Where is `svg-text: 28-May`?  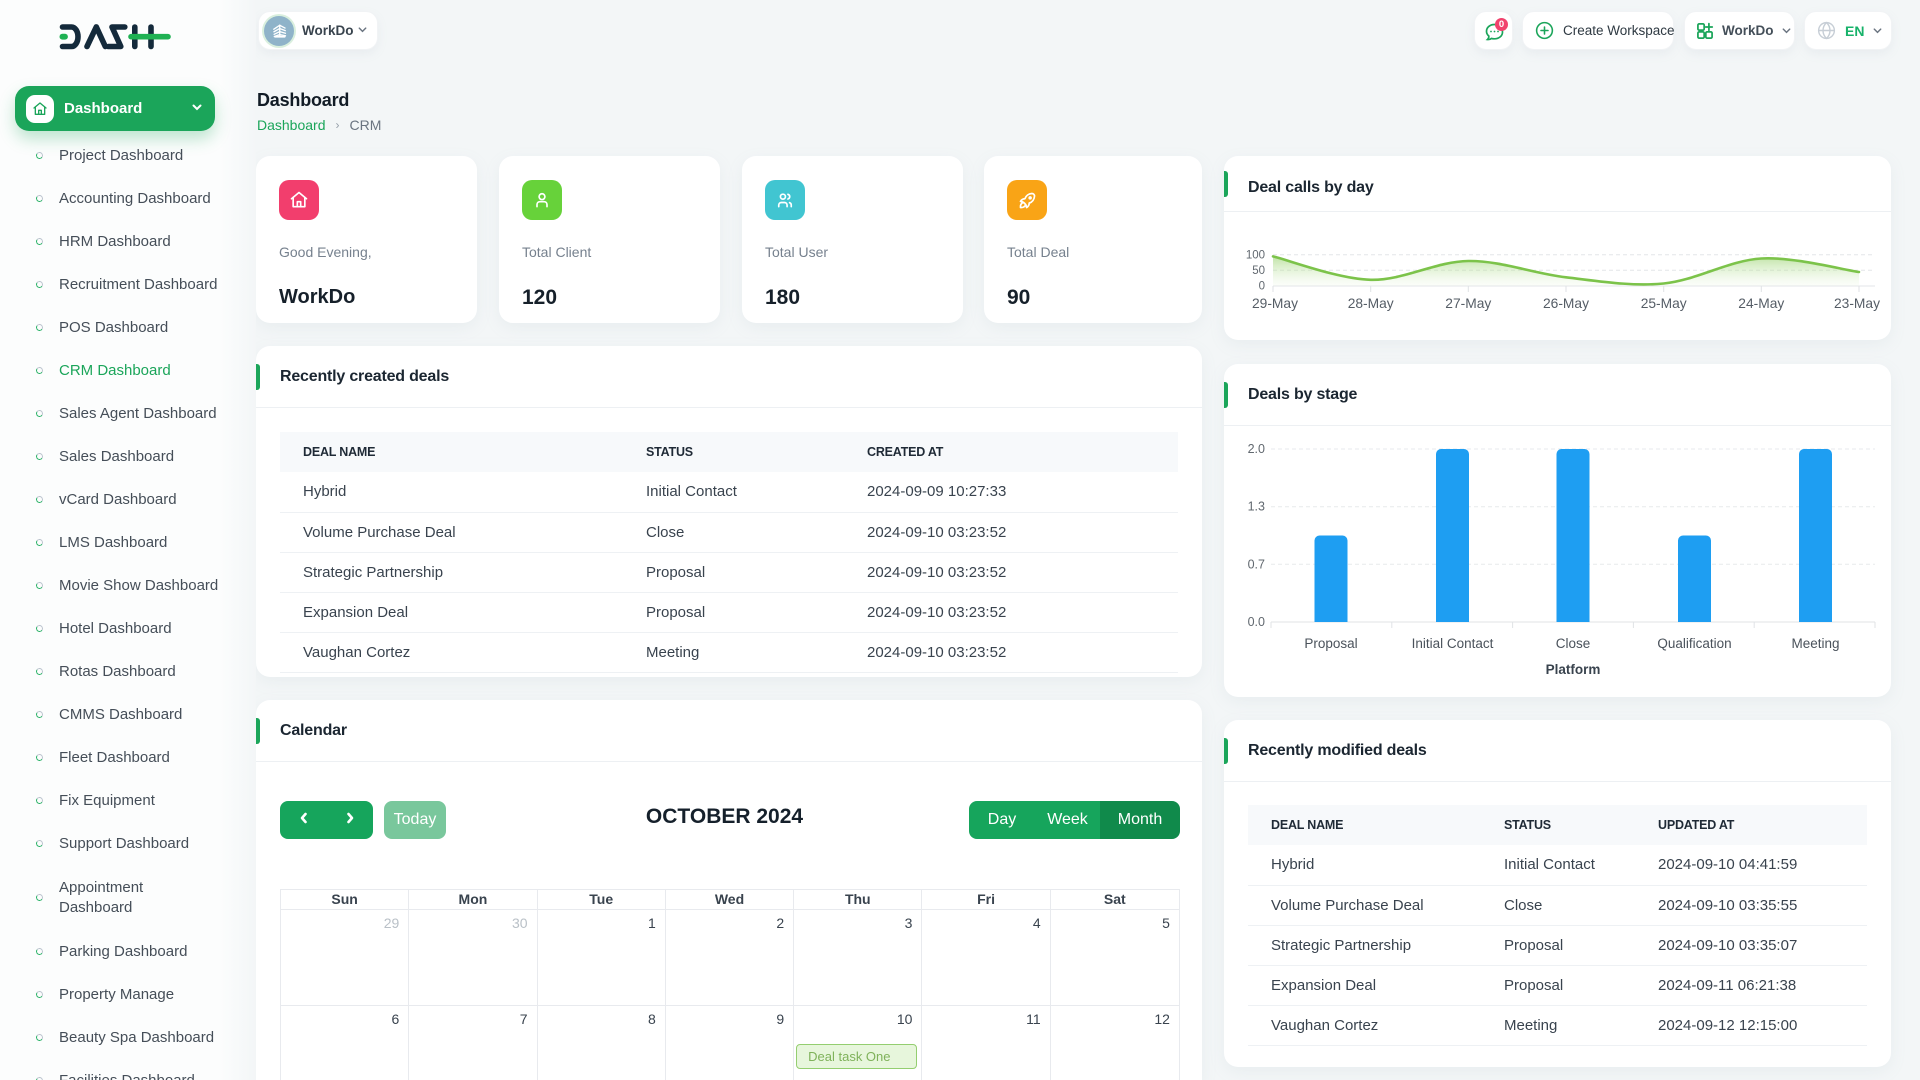 svg-text: 28-May is located at coordinates (1371, 303).